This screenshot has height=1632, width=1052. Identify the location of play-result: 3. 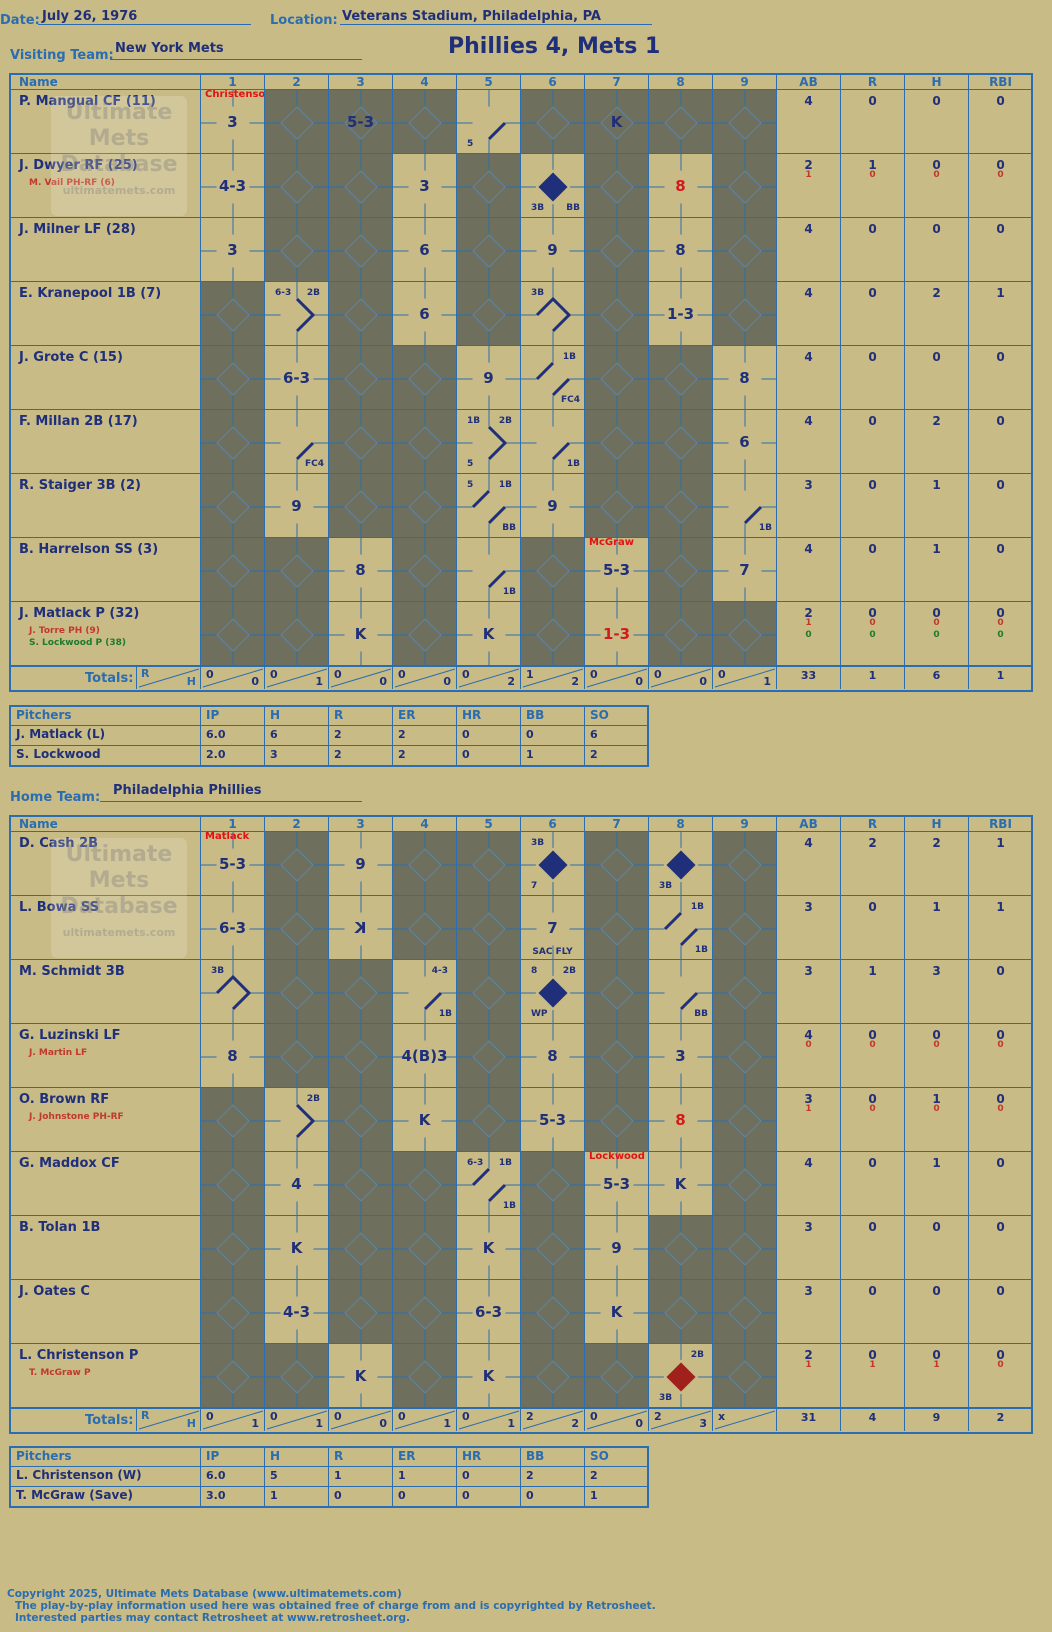
(680, 1056).